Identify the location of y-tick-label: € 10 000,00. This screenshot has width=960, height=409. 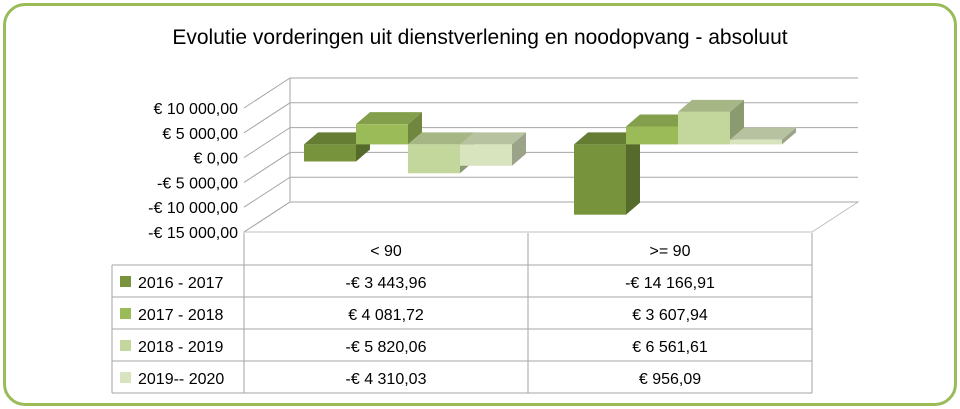
(195, 109).